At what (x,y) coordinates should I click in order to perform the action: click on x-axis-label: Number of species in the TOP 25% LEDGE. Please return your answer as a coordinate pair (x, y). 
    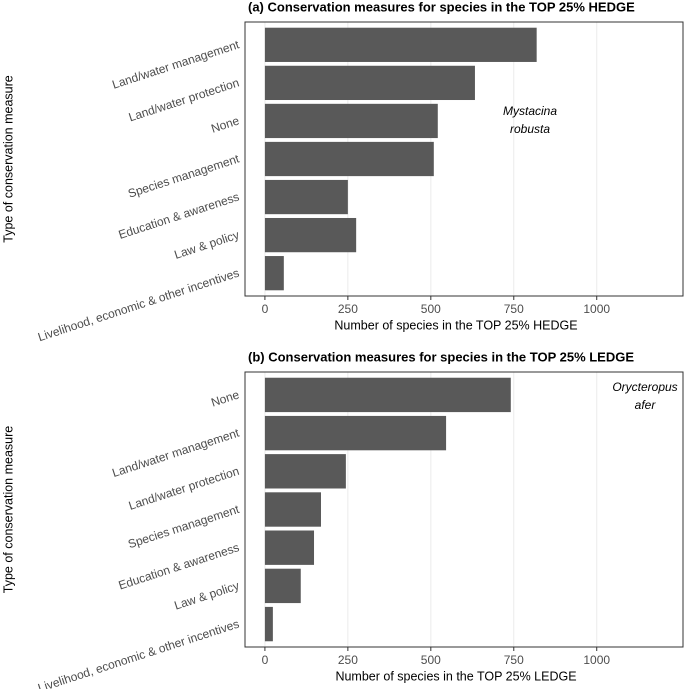
    Looking at the image, I should click on (455, 676).